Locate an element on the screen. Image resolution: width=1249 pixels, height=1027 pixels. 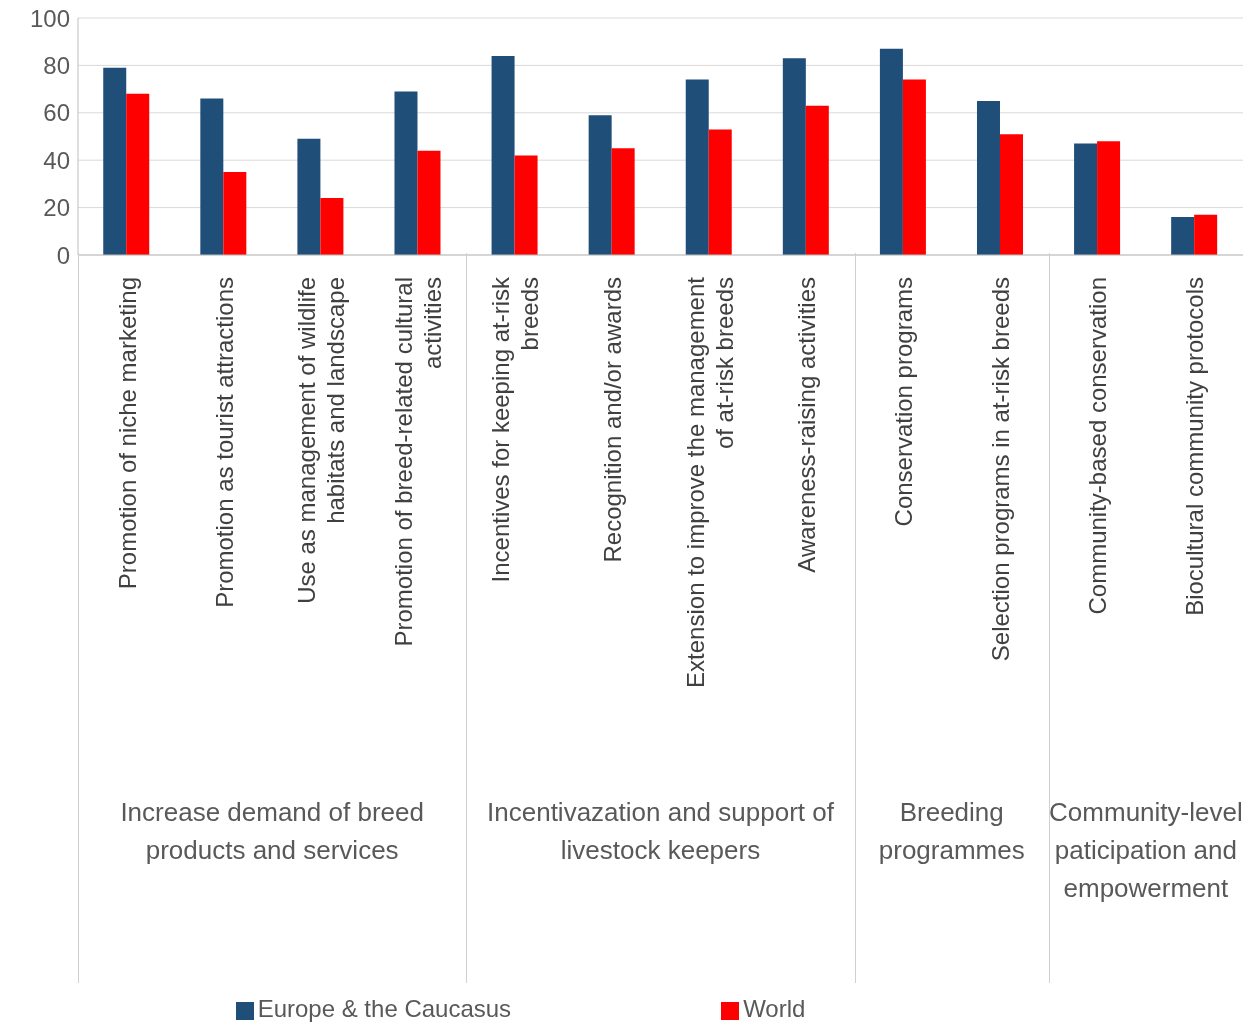
x-tick-label: Biocultural community protocols is located at coordinates (1195, 446).